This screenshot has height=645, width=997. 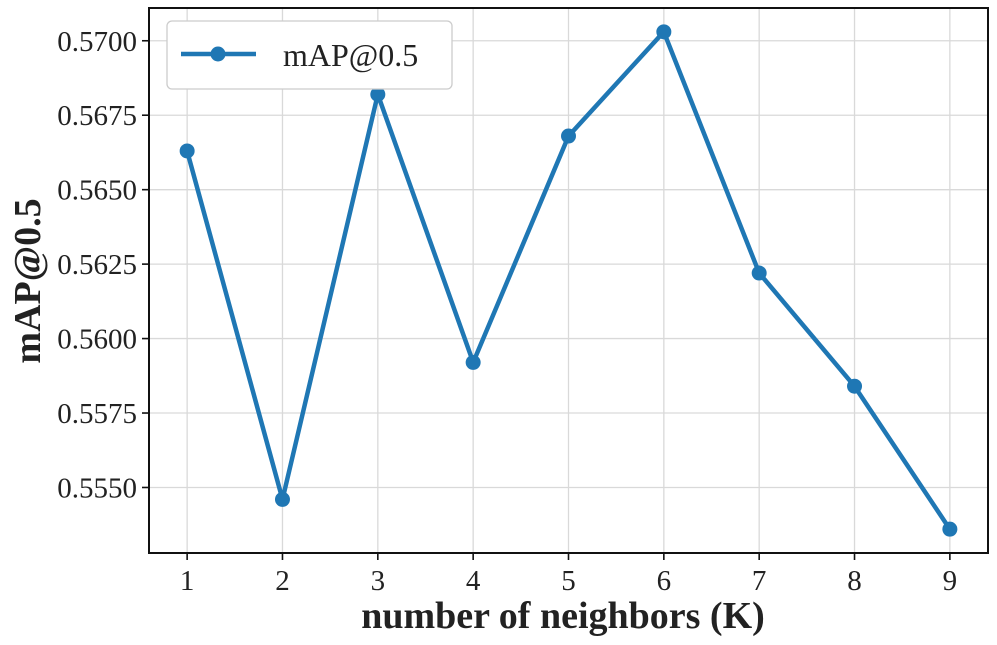 What do you see at coordinates (218, 54) in the screenshot?
I see `legend-marker-swatch` at bounding box center [218, 54].